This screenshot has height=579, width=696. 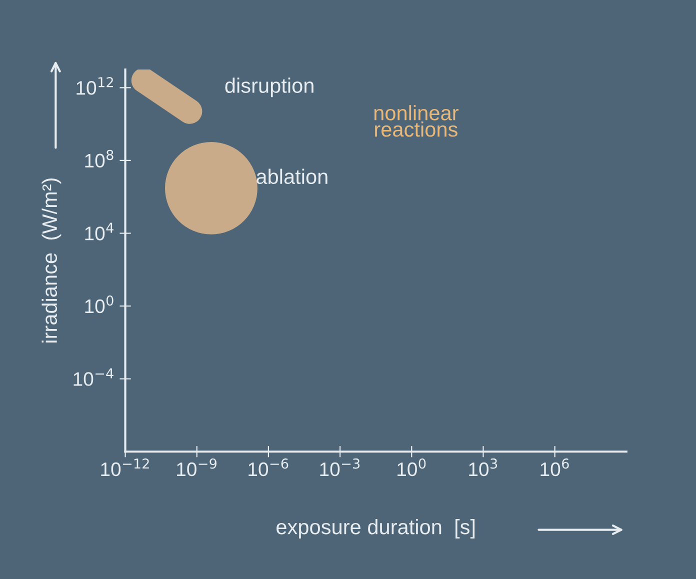 What do you see at coordinates (416, 121) in the screenshot?
I see `annotation: nonlinear reactions` at bounding box center [416, 121].